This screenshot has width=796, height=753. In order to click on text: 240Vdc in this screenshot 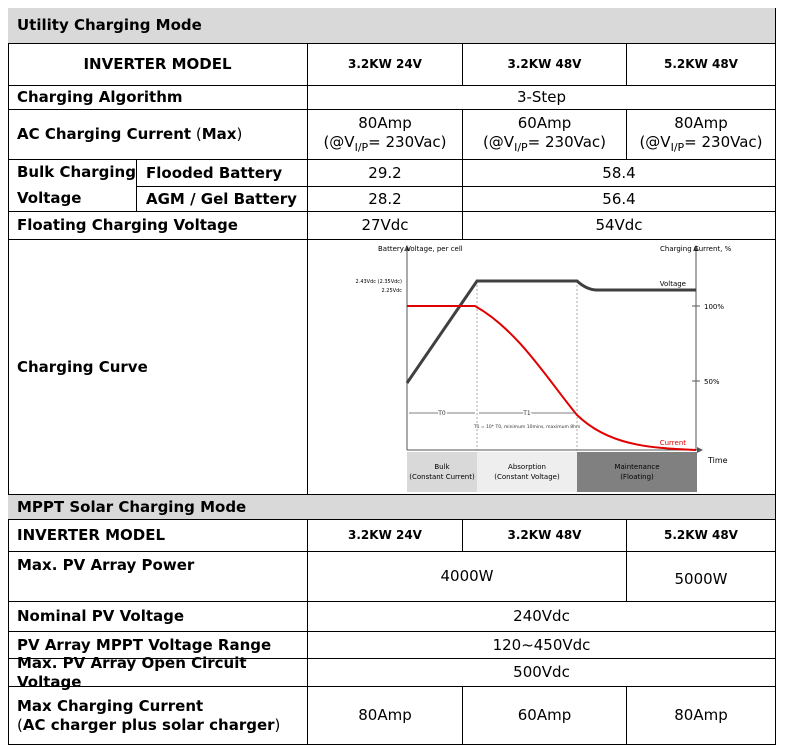, I will do `click(541, 616)`.